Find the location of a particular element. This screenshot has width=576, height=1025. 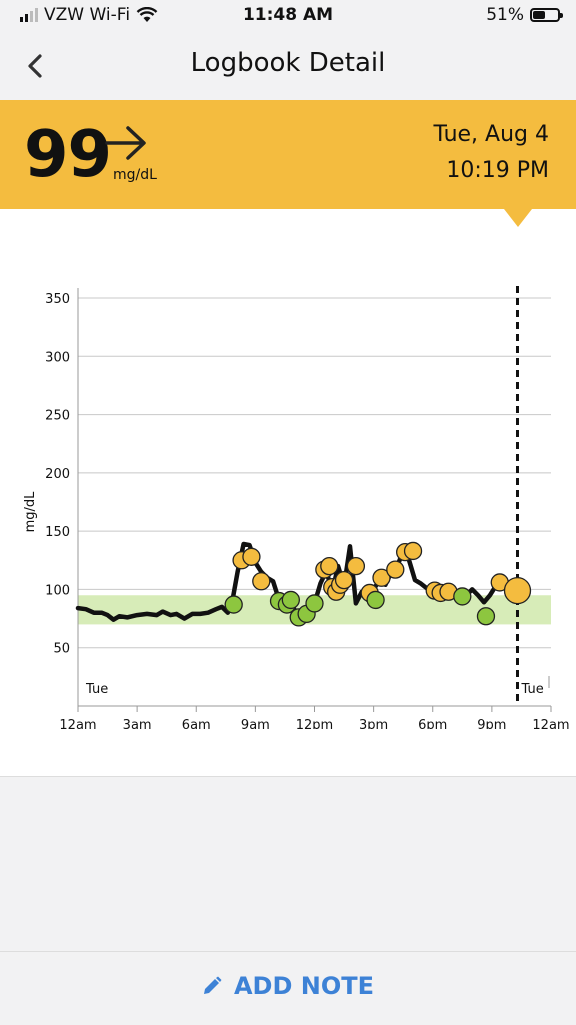

reading-banner: 99 mg/dL Tue, Aug 4 10:19 PM is located at coordinates (288, 154).